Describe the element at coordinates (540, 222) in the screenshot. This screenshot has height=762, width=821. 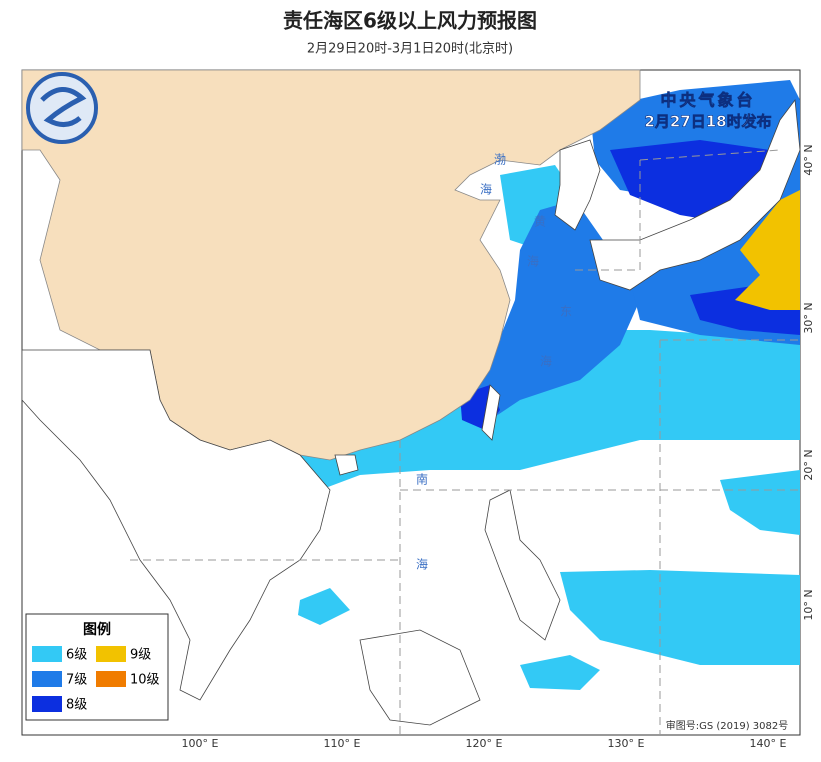
I see `sea-label: 黄` at that location.